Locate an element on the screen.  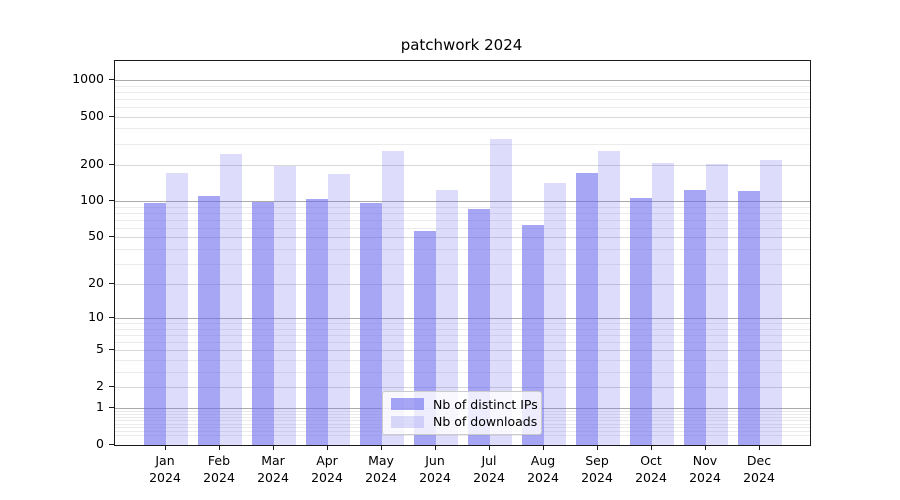
bar-ips-oct is located at coordinates (641, 321).